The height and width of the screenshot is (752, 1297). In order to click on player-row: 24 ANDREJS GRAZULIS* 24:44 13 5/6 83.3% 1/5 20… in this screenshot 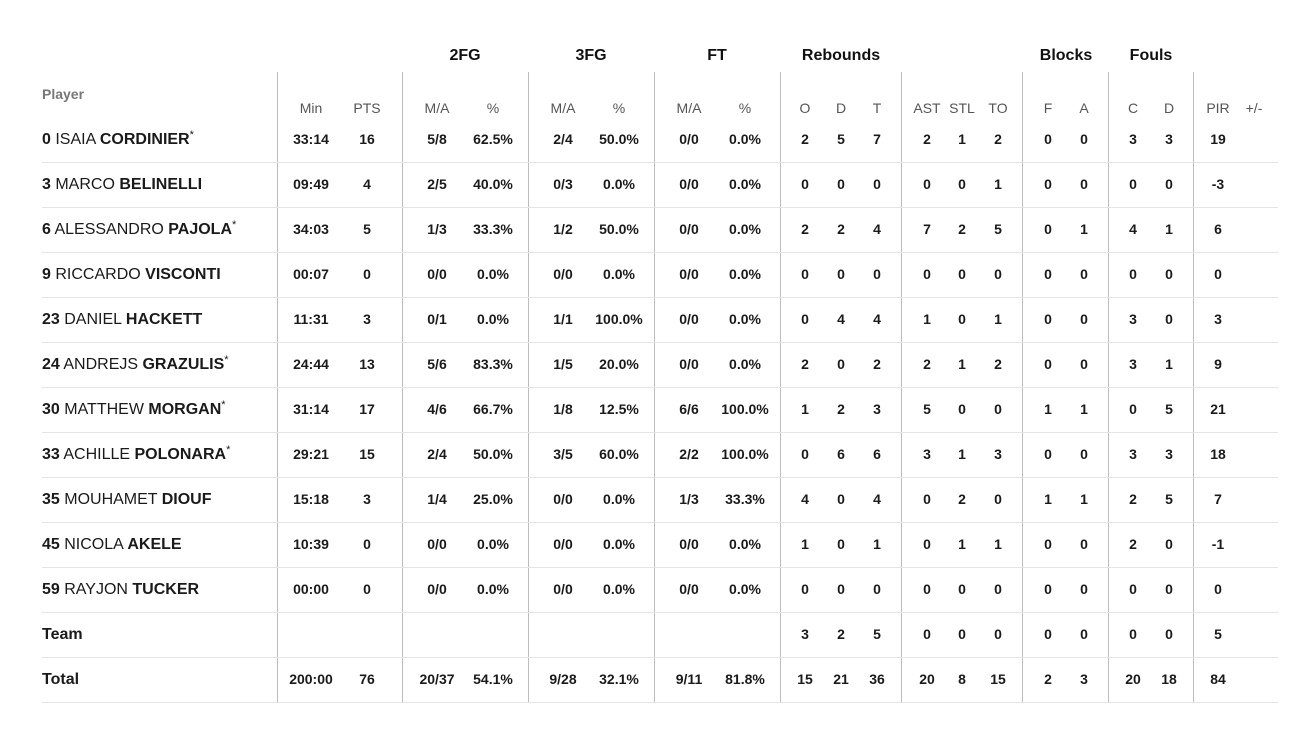, I will do `click(660, 365)`.